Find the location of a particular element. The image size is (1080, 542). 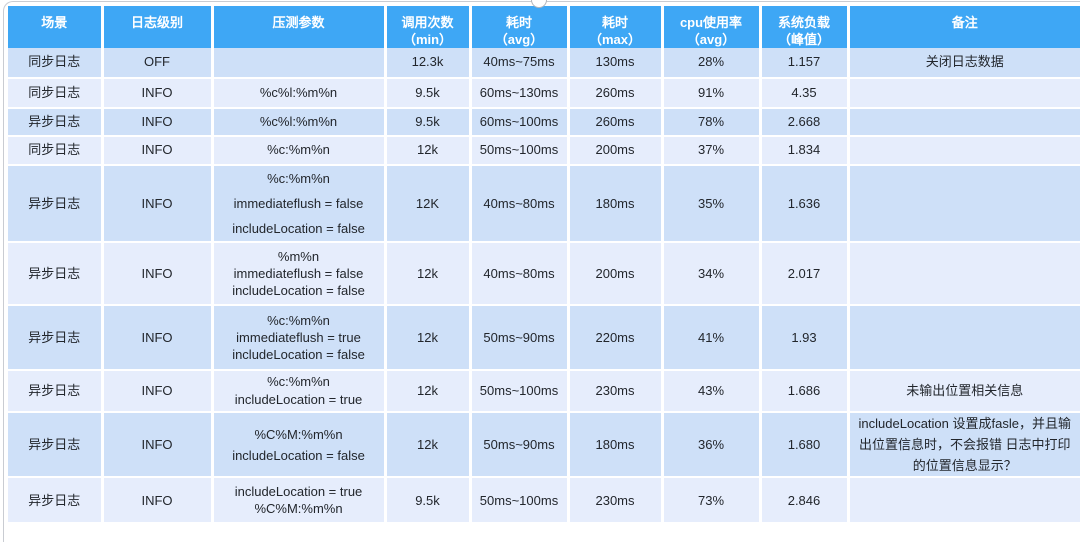

param-line: %c%l:%m%n is located at coordinates (299, 93).